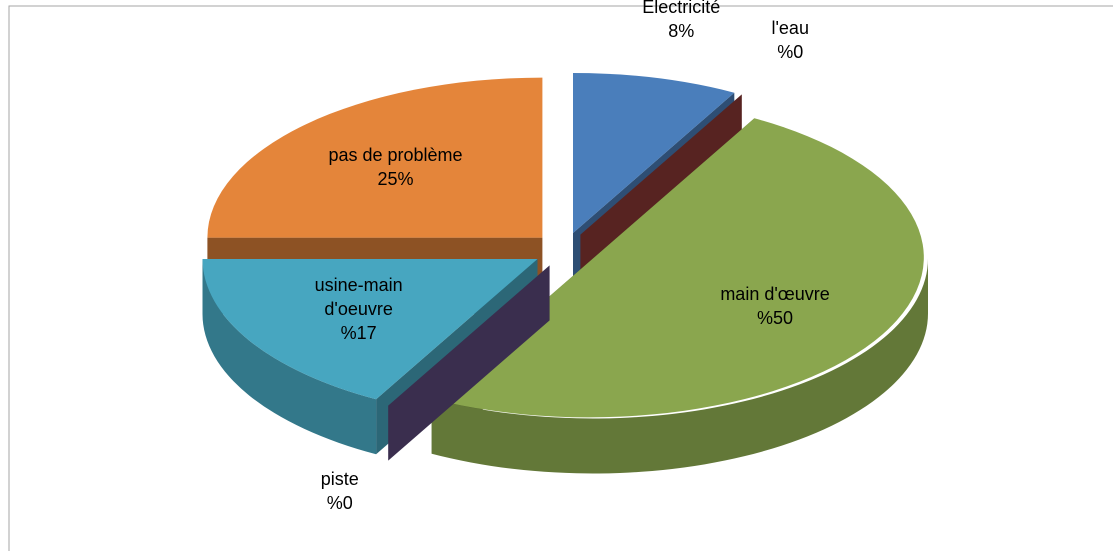 This screenshot has height=551, width=1113. I want to click on data-label: usine-main d'oeuvre %17, so click(359, 309).